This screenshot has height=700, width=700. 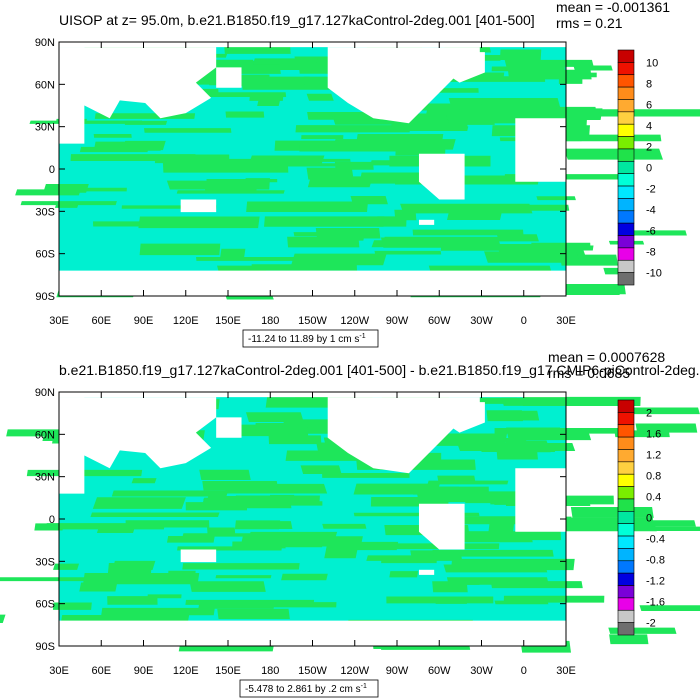 I want to click on colorbar-label: 1.2, so click(x=653, y=455).